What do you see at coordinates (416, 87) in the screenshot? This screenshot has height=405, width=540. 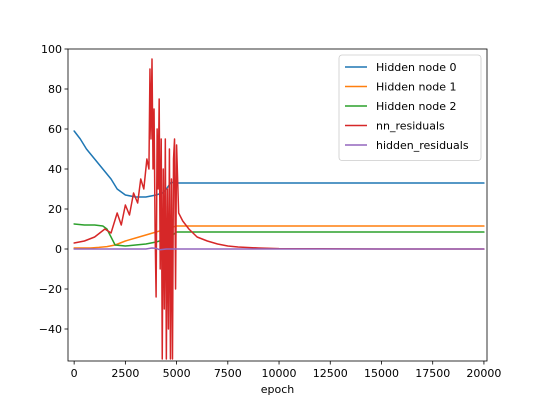 I see `legend-label-1: Hidden node 1` at bounding box center [416, 87].